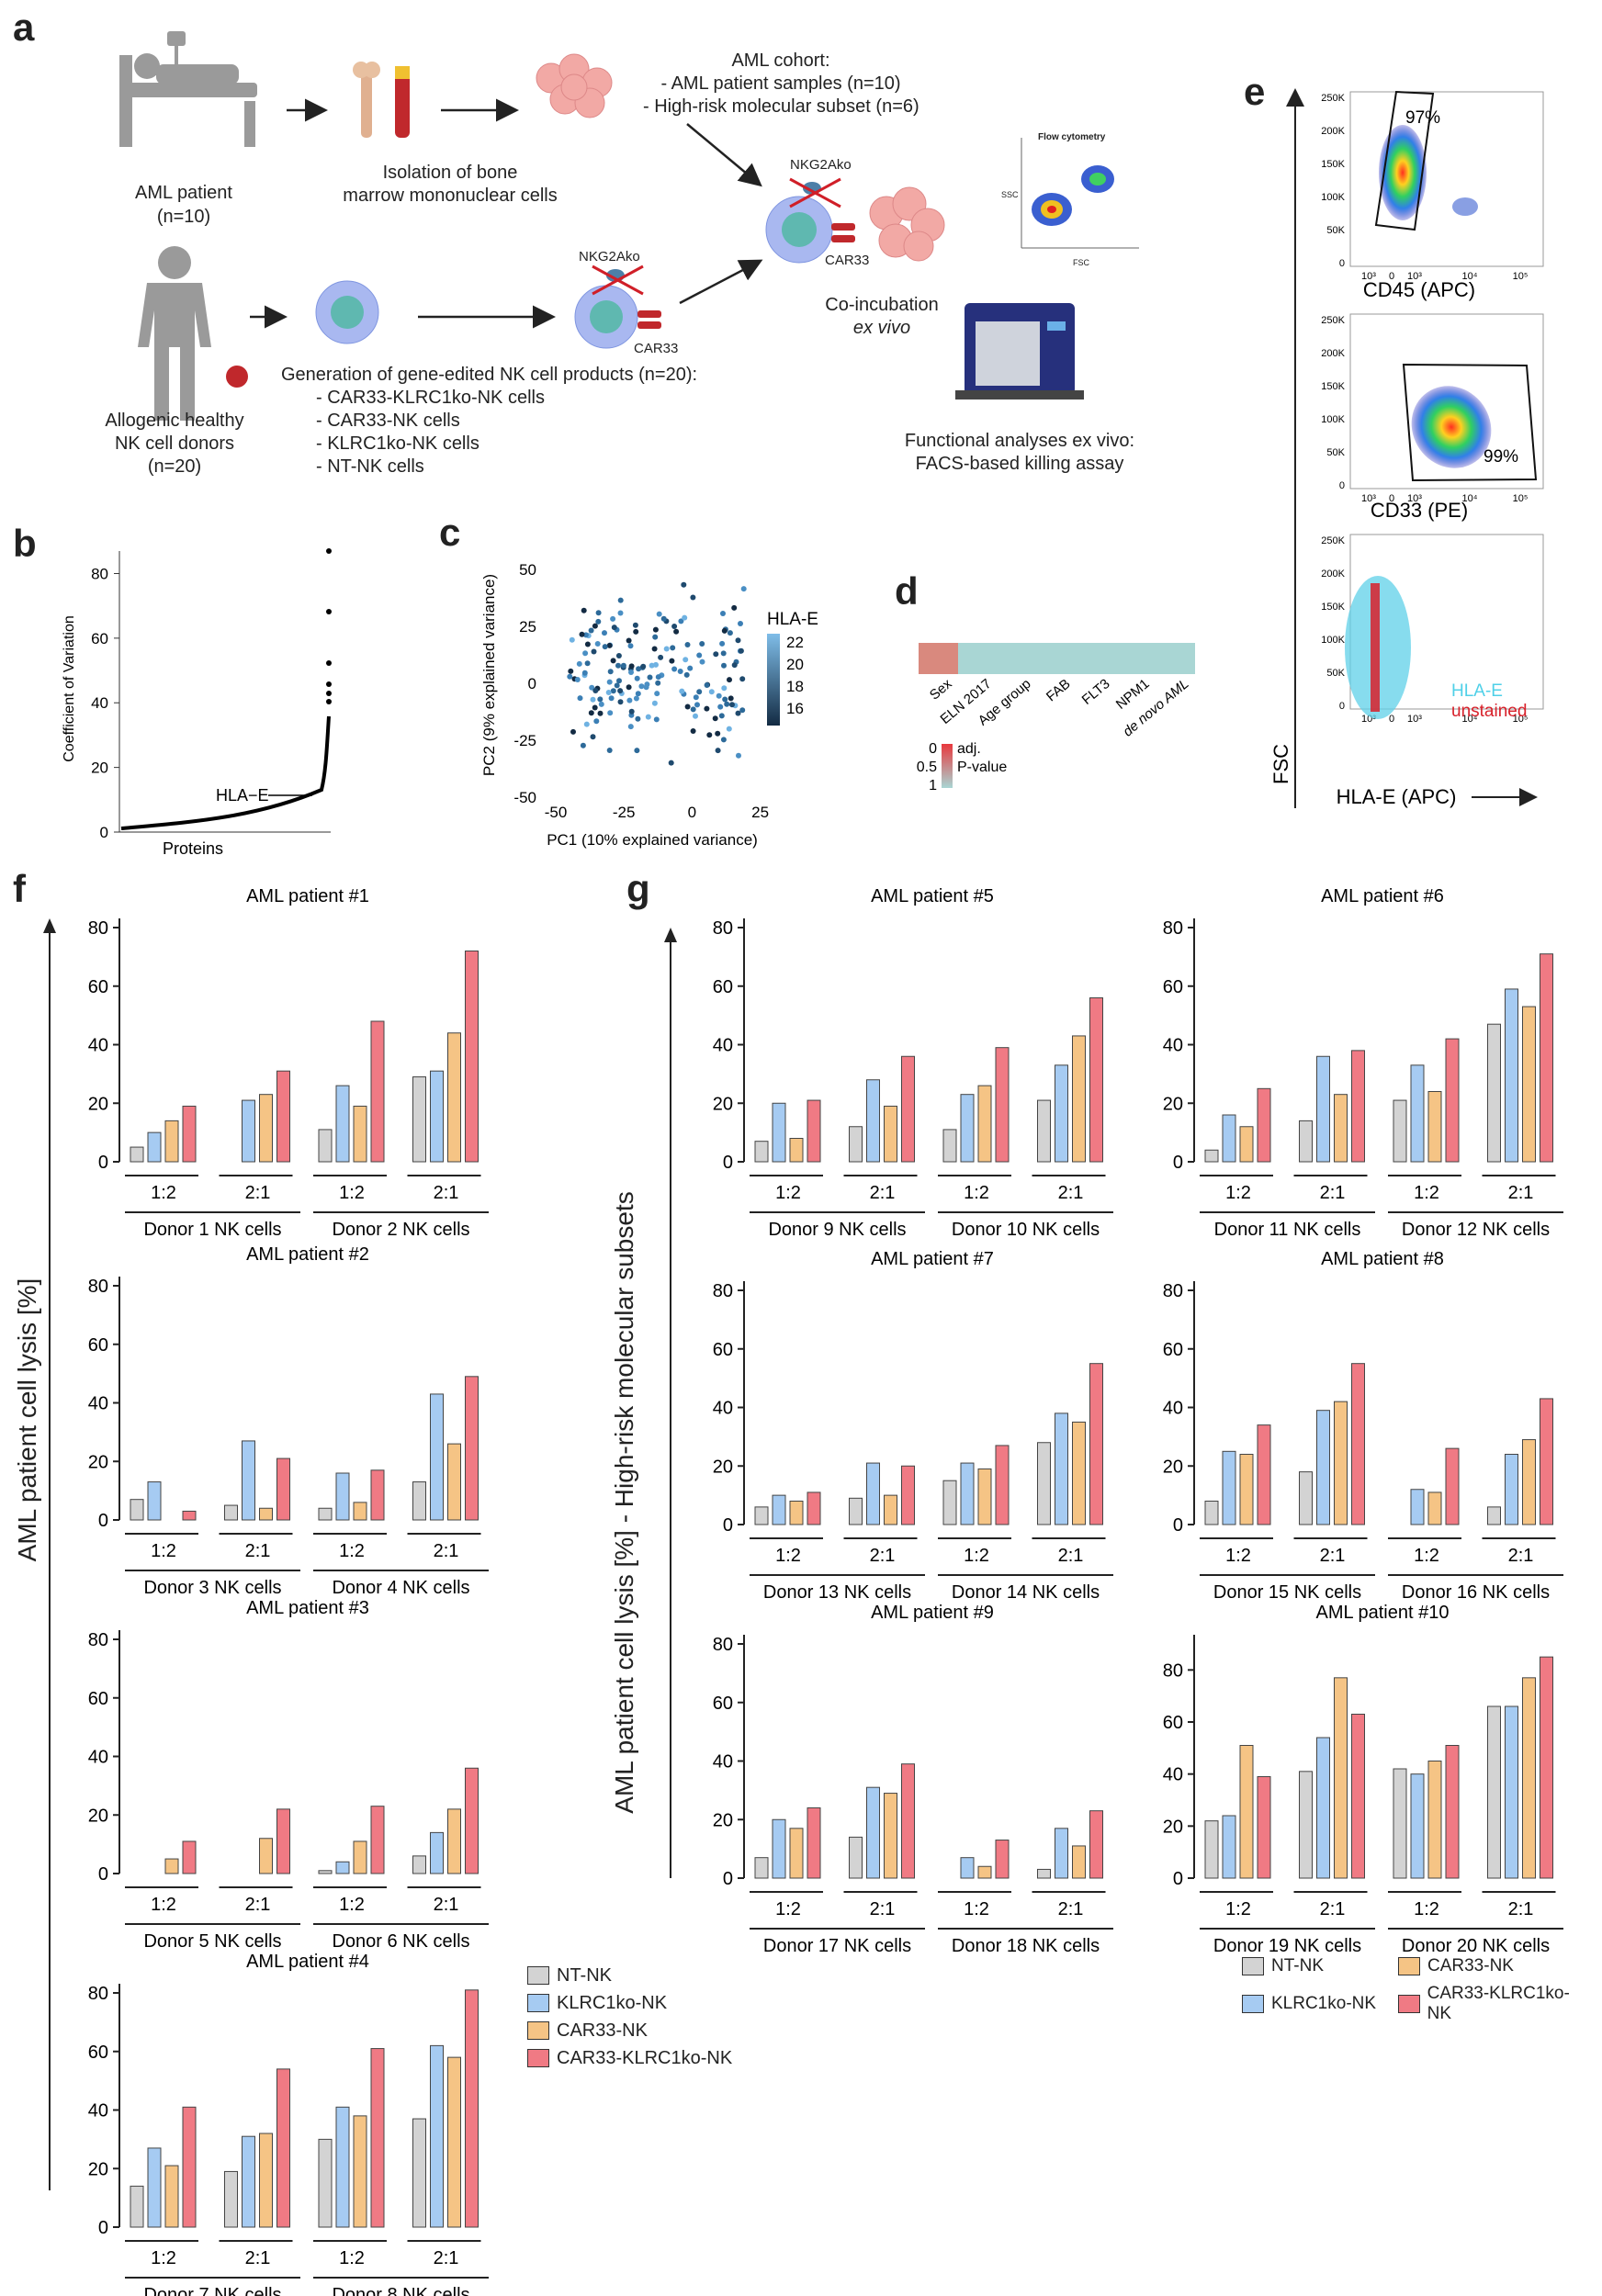  What do you see at coordinates (524, 797) in the screenshot?
I see `pca-ytick: -50` at bounding box center [524, 797].